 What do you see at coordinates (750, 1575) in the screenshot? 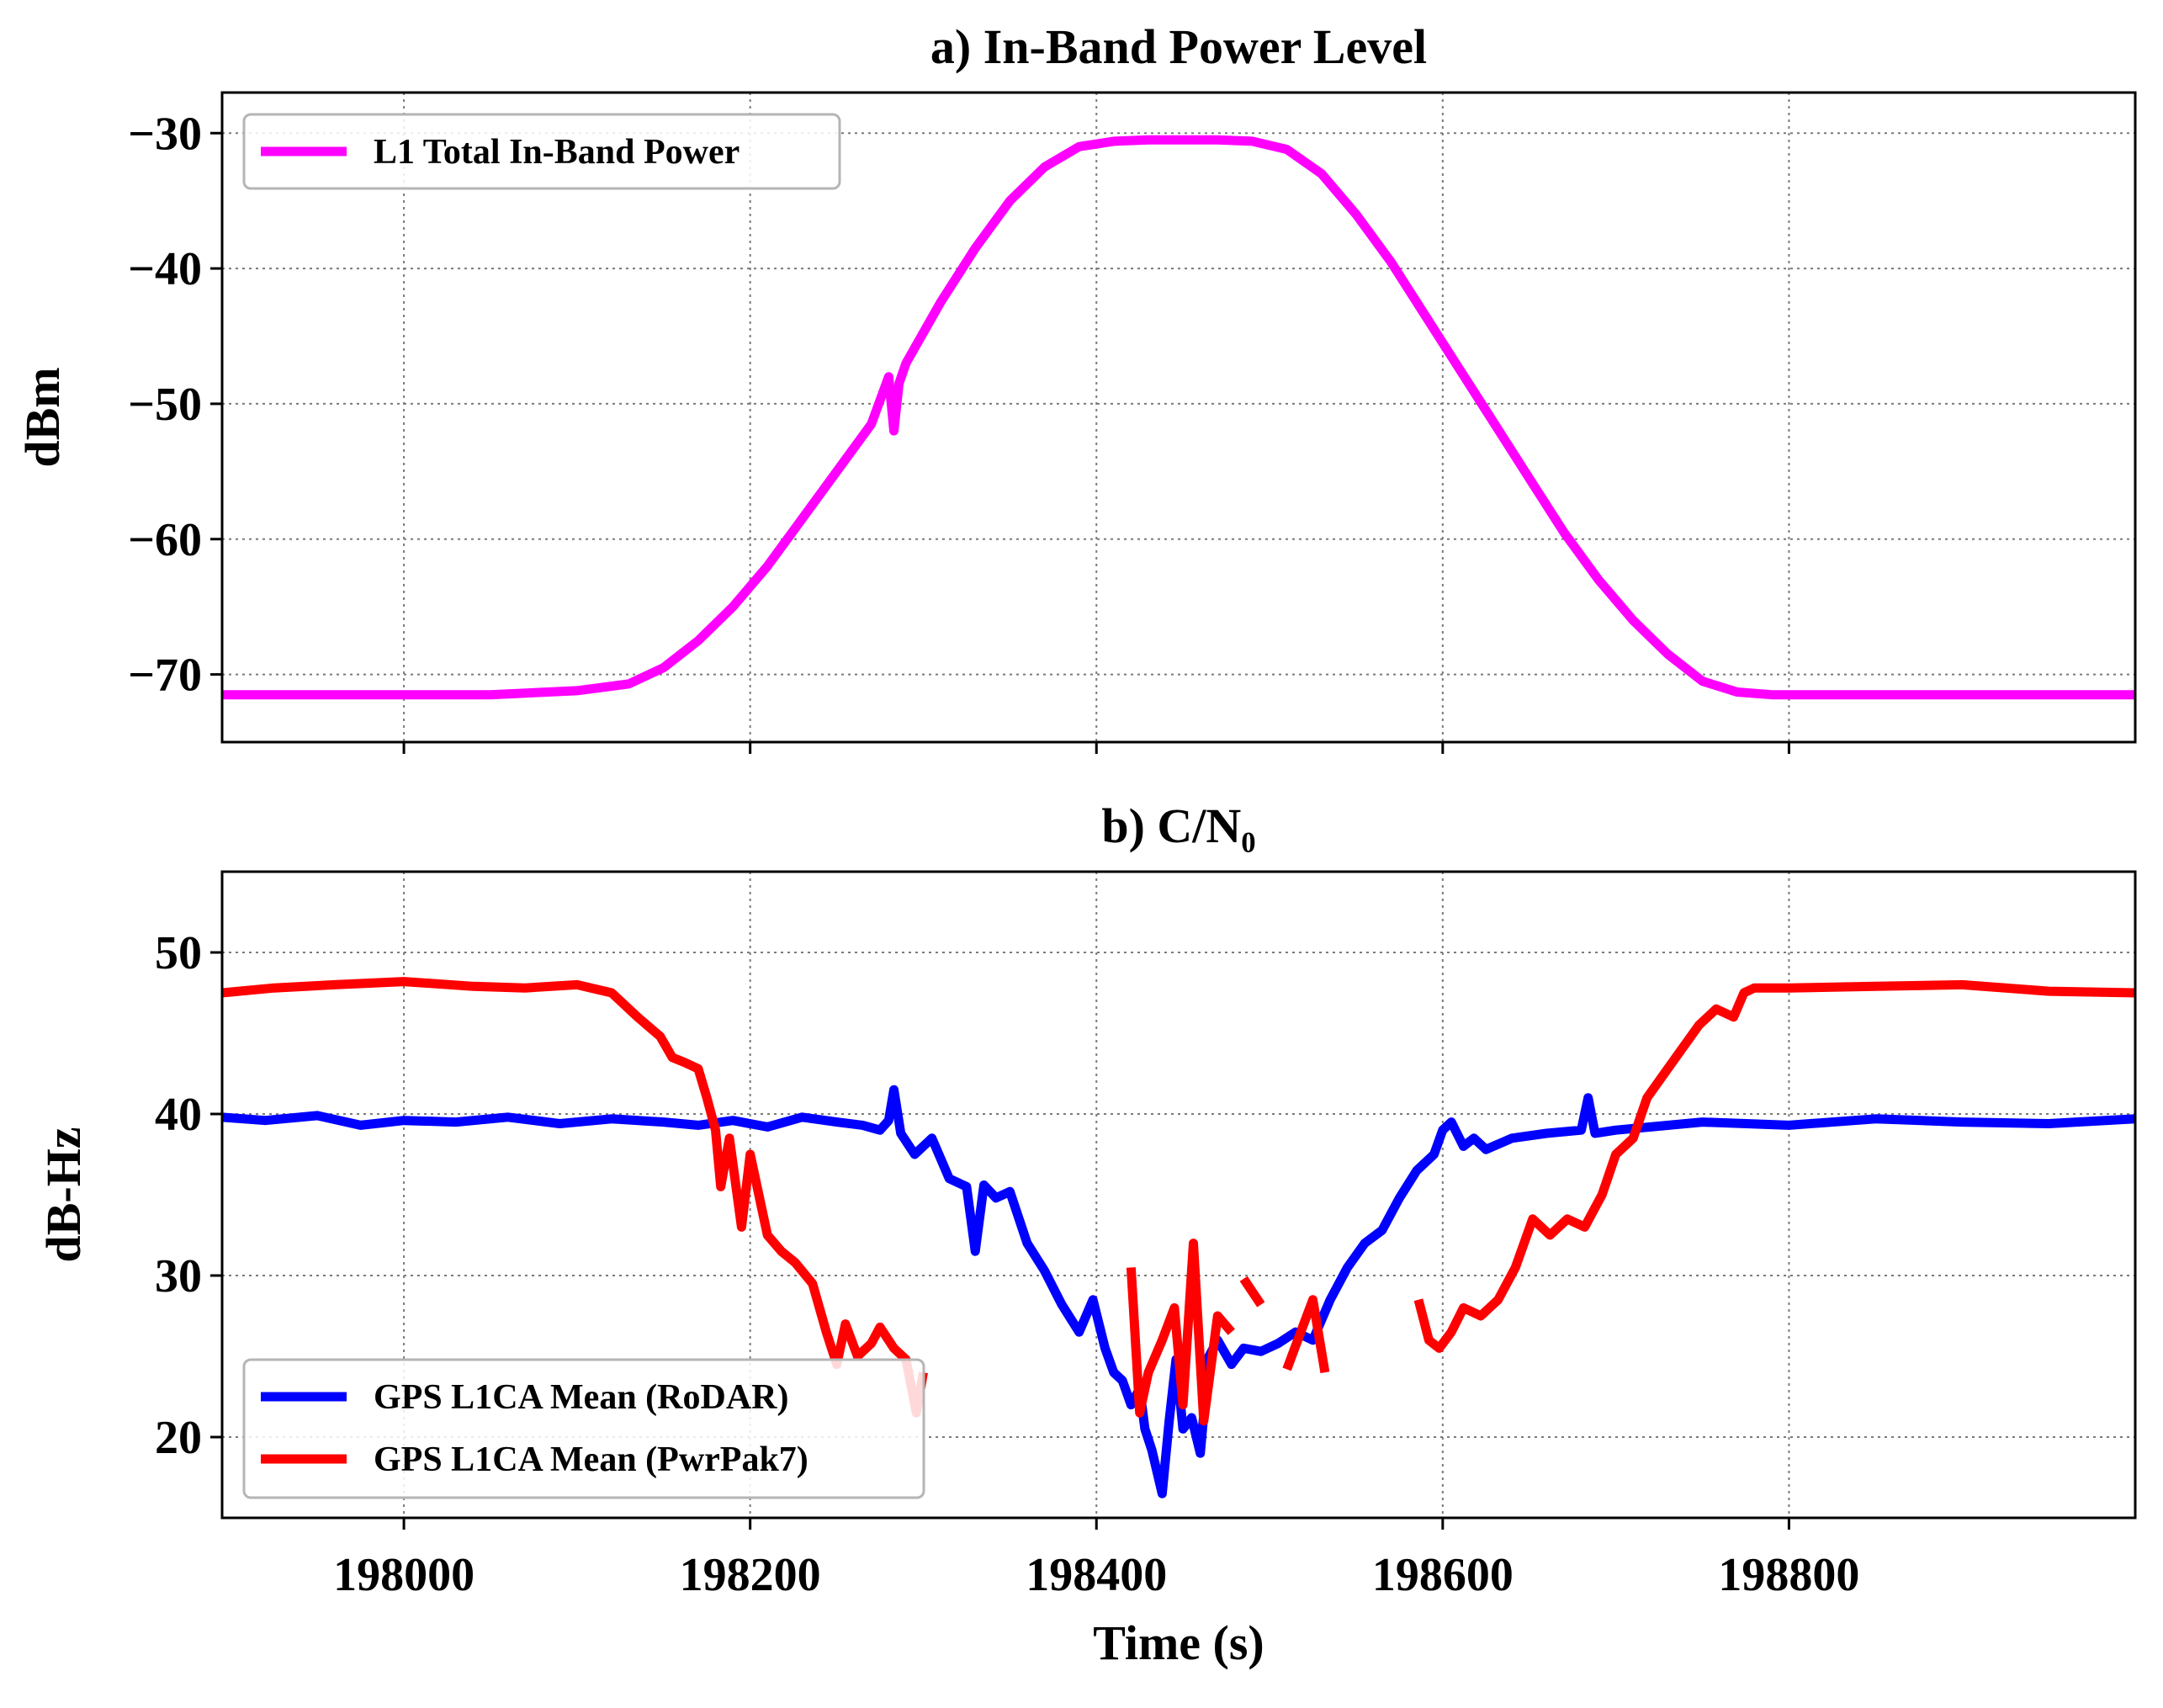
I see `x-tick-label: 198200` at bounding box center [750, 1575].